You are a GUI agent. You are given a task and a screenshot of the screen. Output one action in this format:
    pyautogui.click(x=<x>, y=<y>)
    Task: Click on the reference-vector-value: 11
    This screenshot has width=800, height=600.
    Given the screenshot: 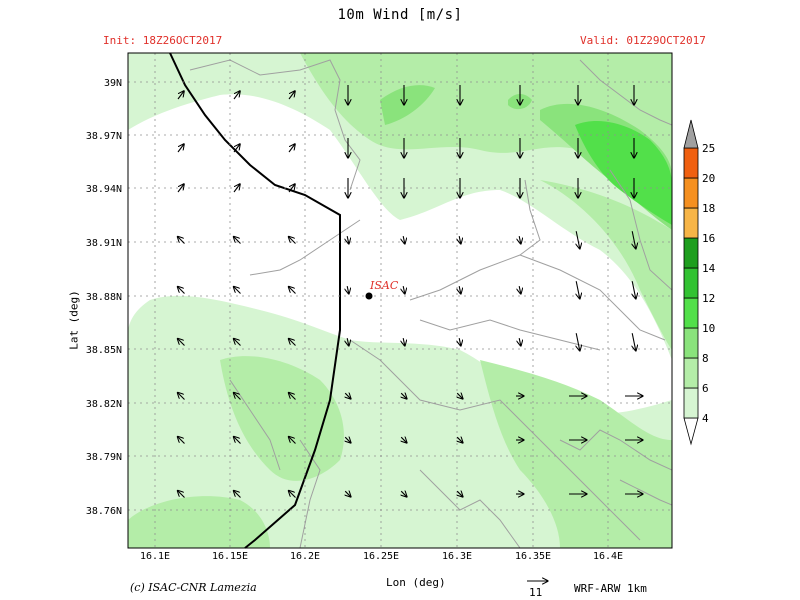 What is the action you would take?
    pyautogui.click(x=536, y=592)
    